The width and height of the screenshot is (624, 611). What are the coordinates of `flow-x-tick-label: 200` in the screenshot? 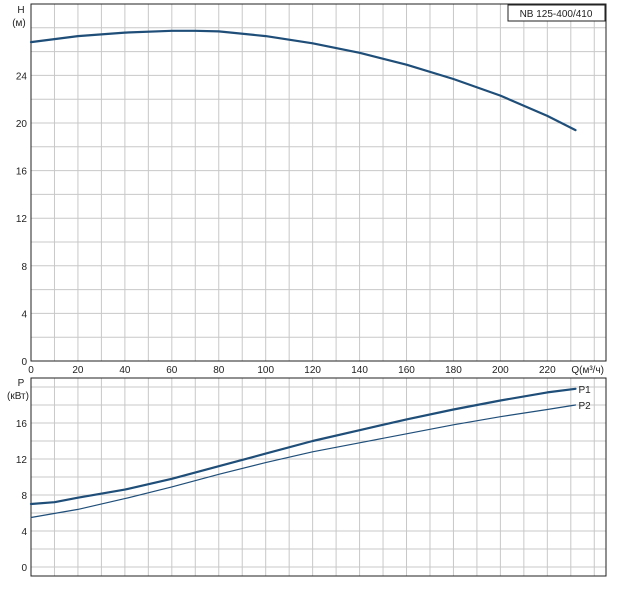 It's located at (500, 370).